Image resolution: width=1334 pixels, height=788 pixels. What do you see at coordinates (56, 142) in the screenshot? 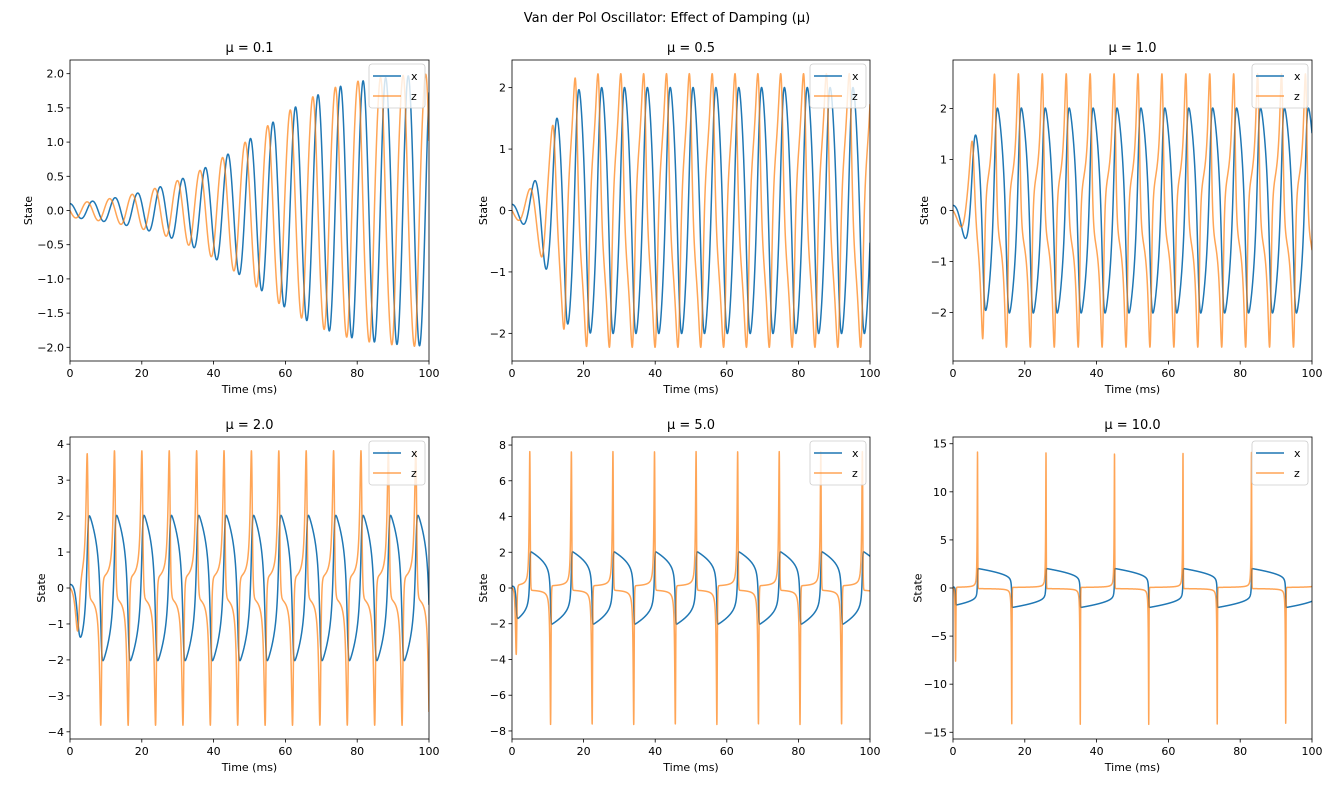
I see `y-tick-label: 1.0` at bounding box center [56, 142].